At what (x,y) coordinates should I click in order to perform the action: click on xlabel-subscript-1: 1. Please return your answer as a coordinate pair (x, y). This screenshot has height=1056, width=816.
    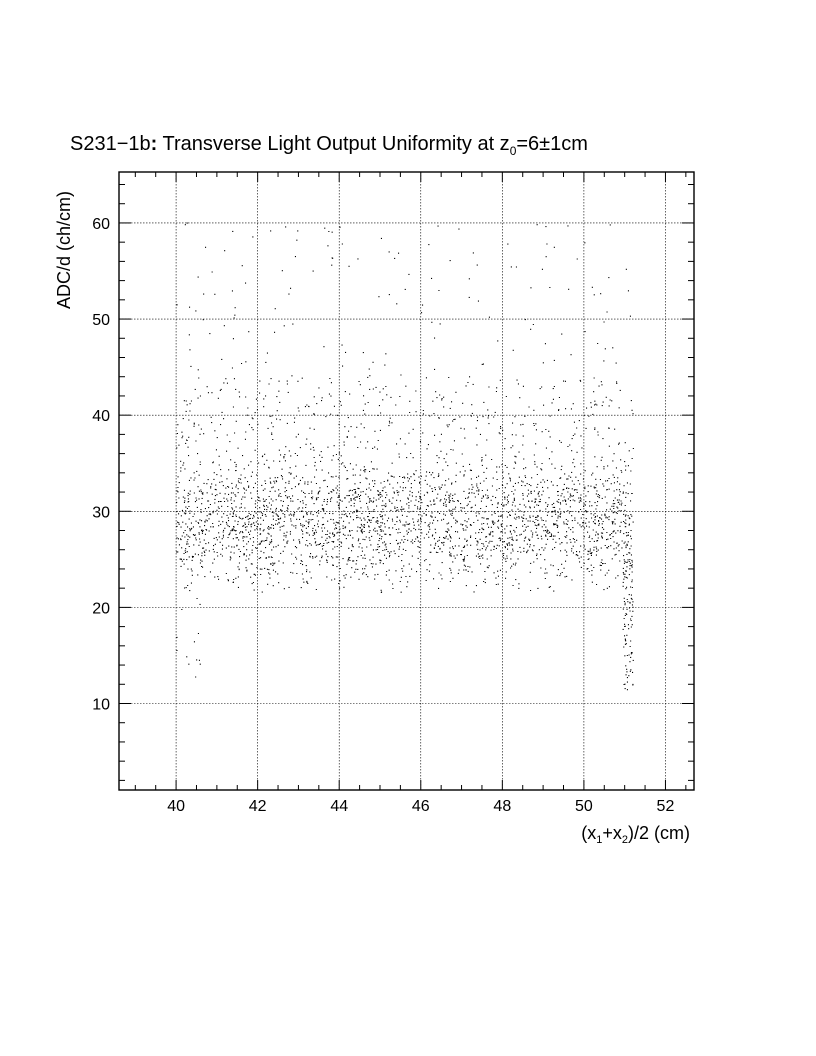
    Looking at the image, I should click on (599, 840).